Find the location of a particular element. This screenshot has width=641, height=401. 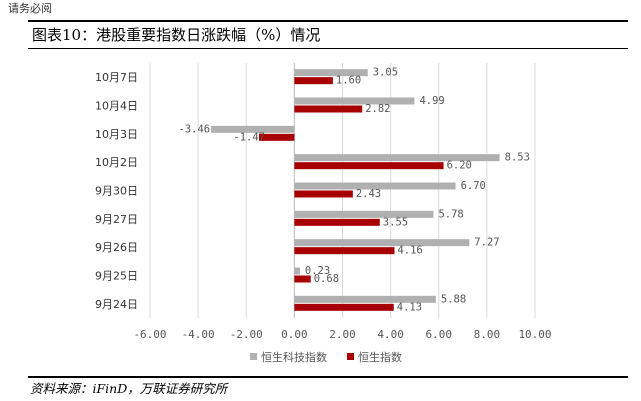

legend-label: 恒生科技指数 is located at coordinates (294, 357).